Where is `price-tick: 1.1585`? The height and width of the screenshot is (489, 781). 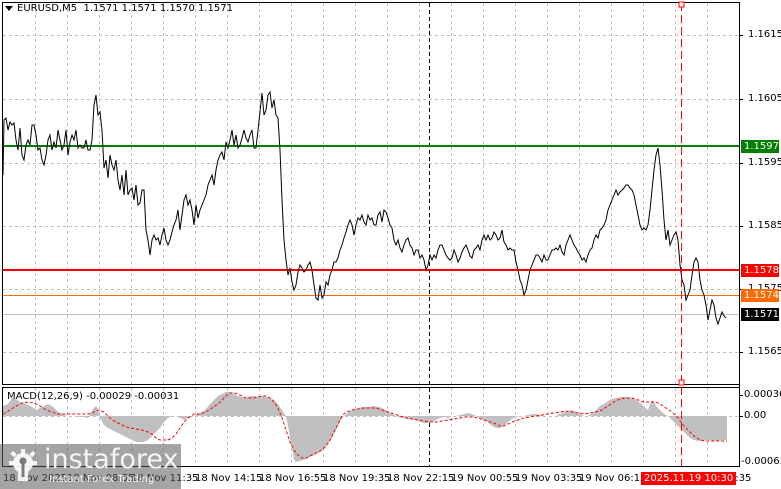
price-tick: 1.1585 is located at coordinates (764, 225).